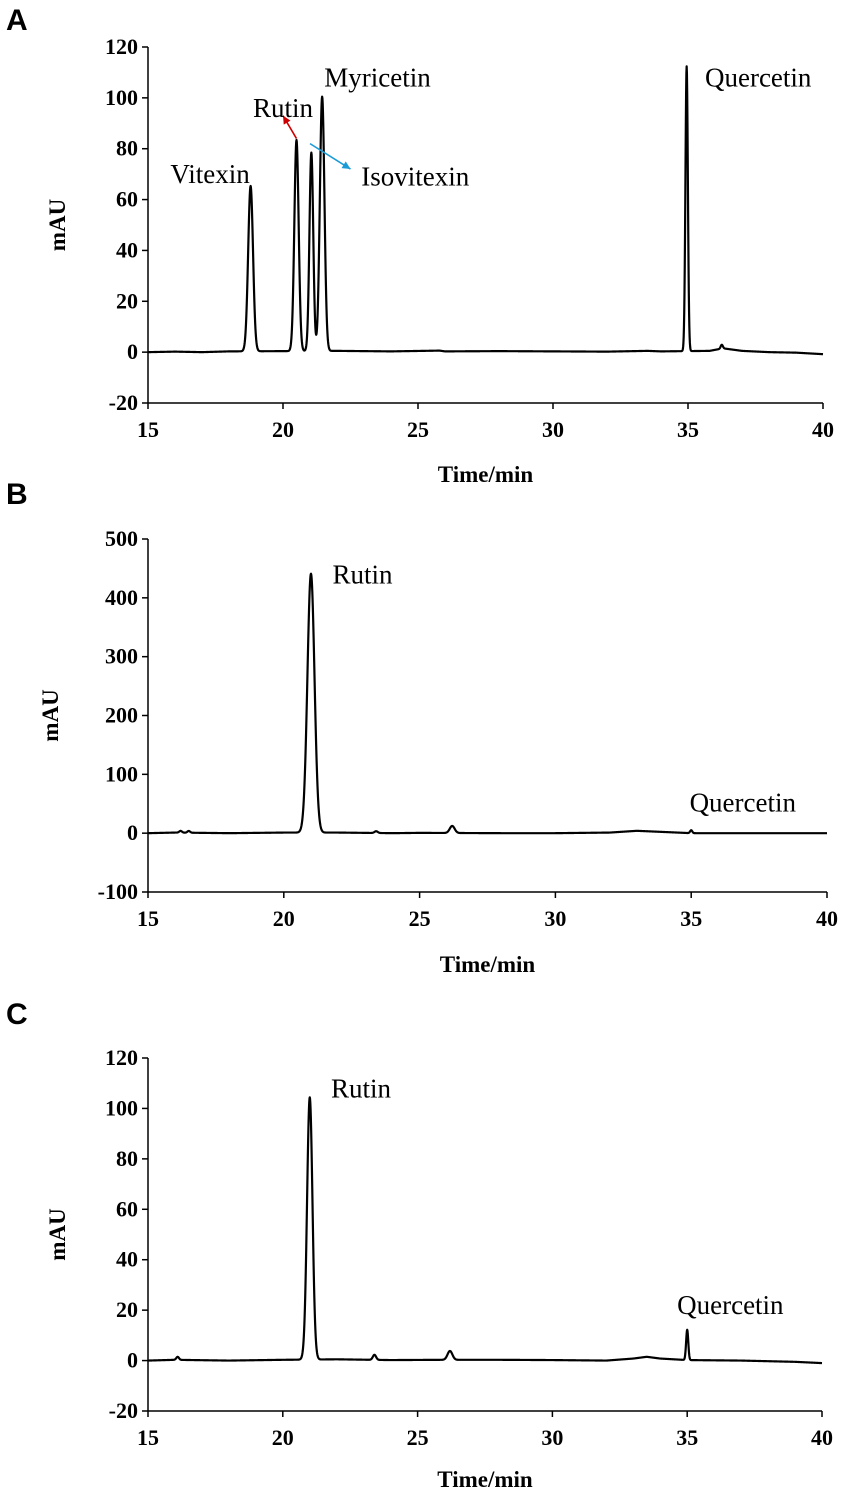  I want to click on panel-letter-b: B, so click(17, 494).